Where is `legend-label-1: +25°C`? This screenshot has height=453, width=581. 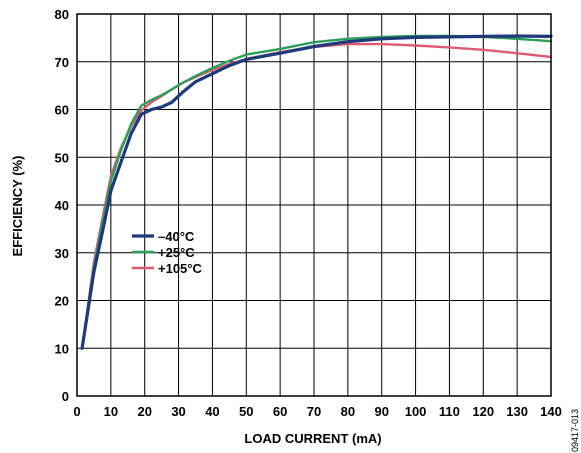
legend-label-1: +25°C is located at coordinates (176, 252).